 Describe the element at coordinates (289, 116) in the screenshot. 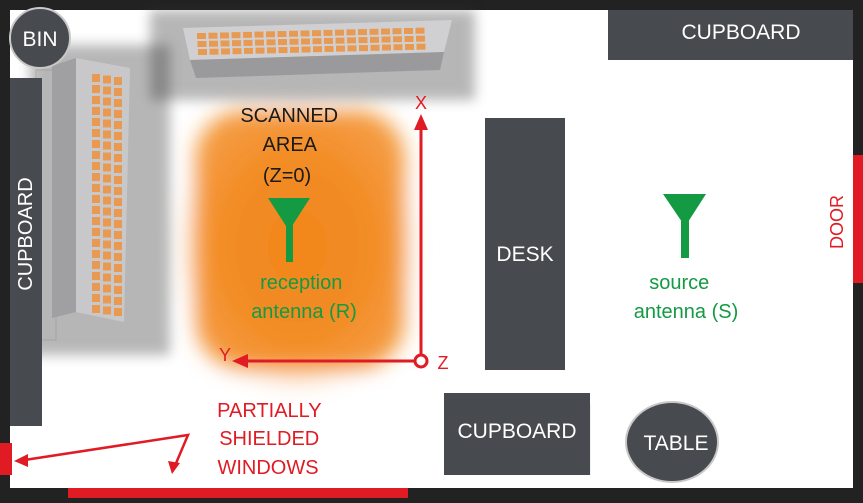

I see `scanned-area-line-1: SCANNED` at that location.